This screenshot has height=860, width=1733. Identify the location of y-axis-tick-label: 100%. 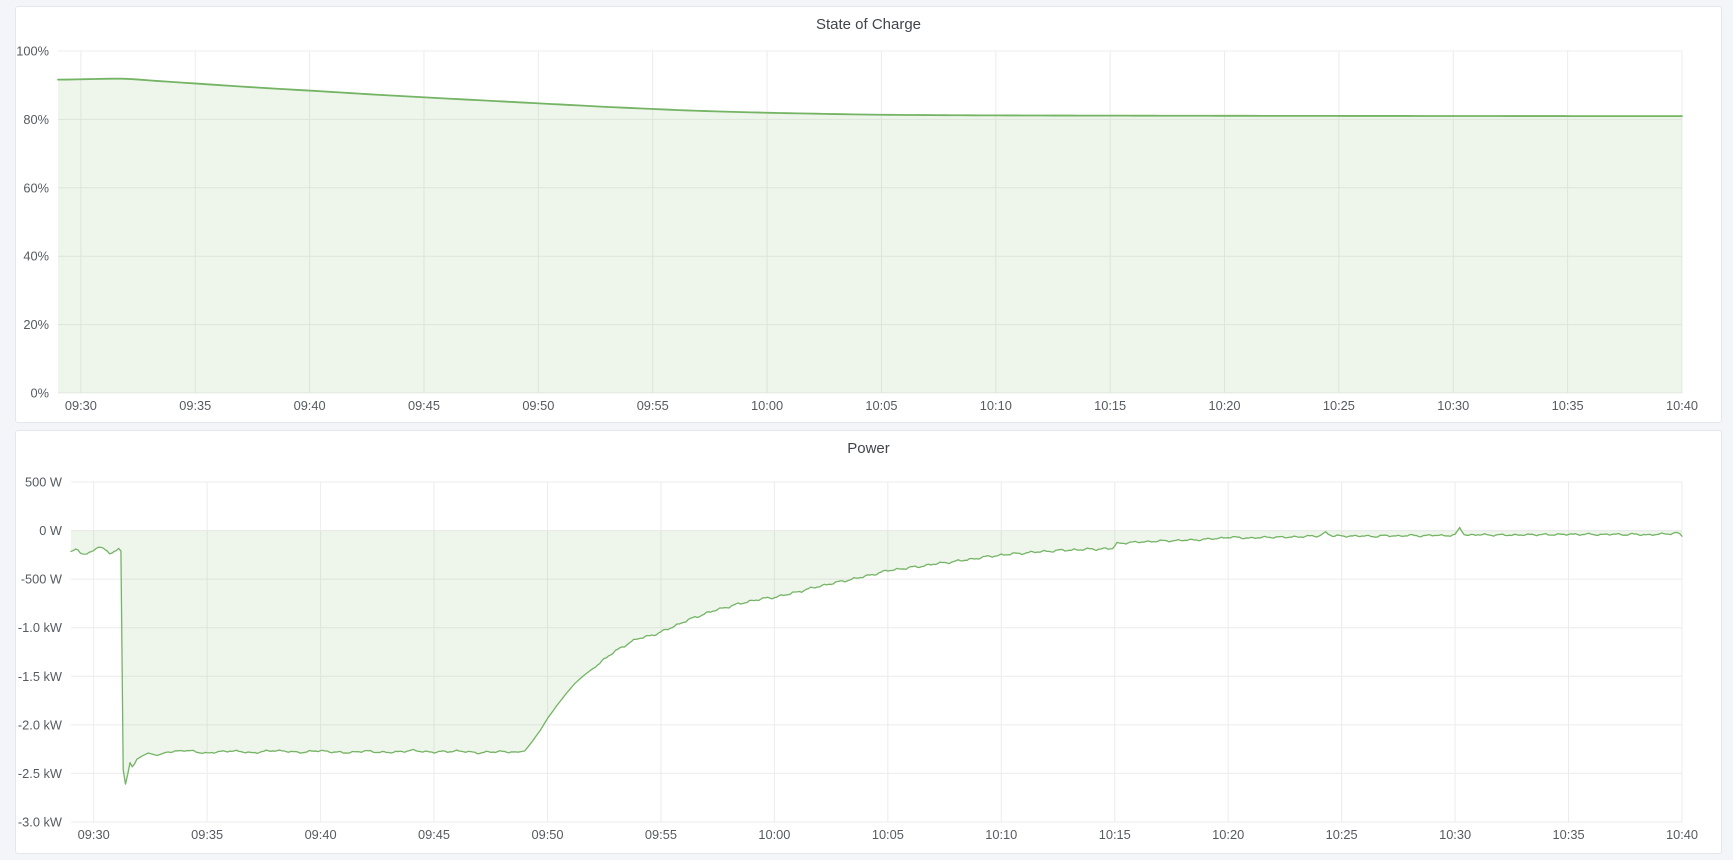
(32, 51).